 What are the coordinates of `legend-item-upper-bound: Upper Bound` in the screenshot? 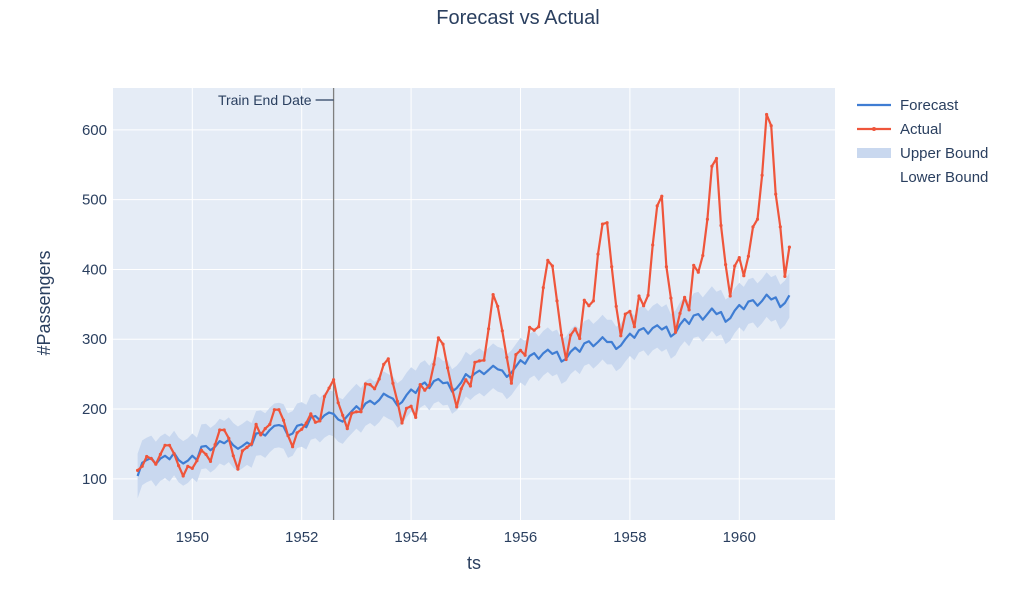 It's located at (922, 153).